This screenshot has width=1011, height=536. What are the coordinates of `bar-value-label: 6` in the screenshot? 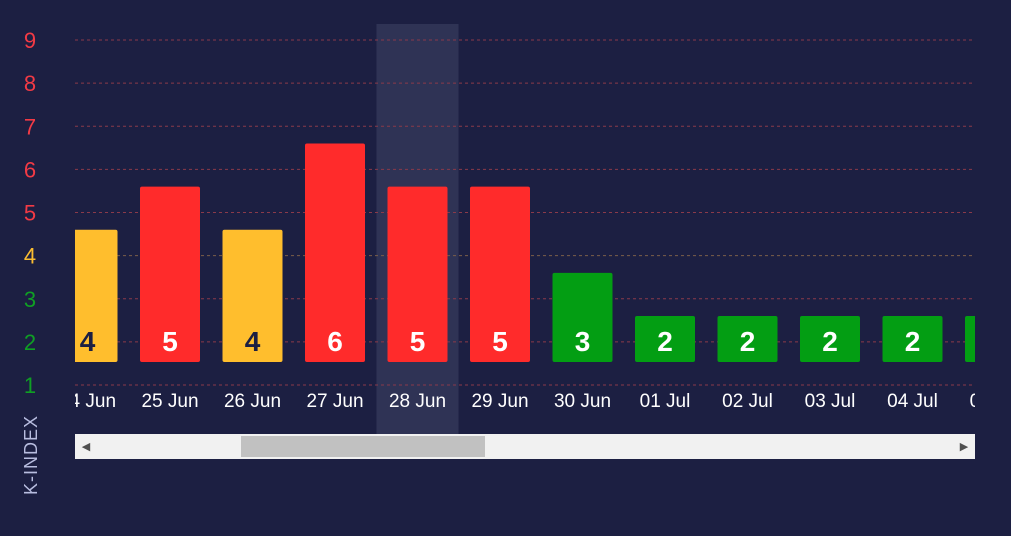 It's located at (335, 341).